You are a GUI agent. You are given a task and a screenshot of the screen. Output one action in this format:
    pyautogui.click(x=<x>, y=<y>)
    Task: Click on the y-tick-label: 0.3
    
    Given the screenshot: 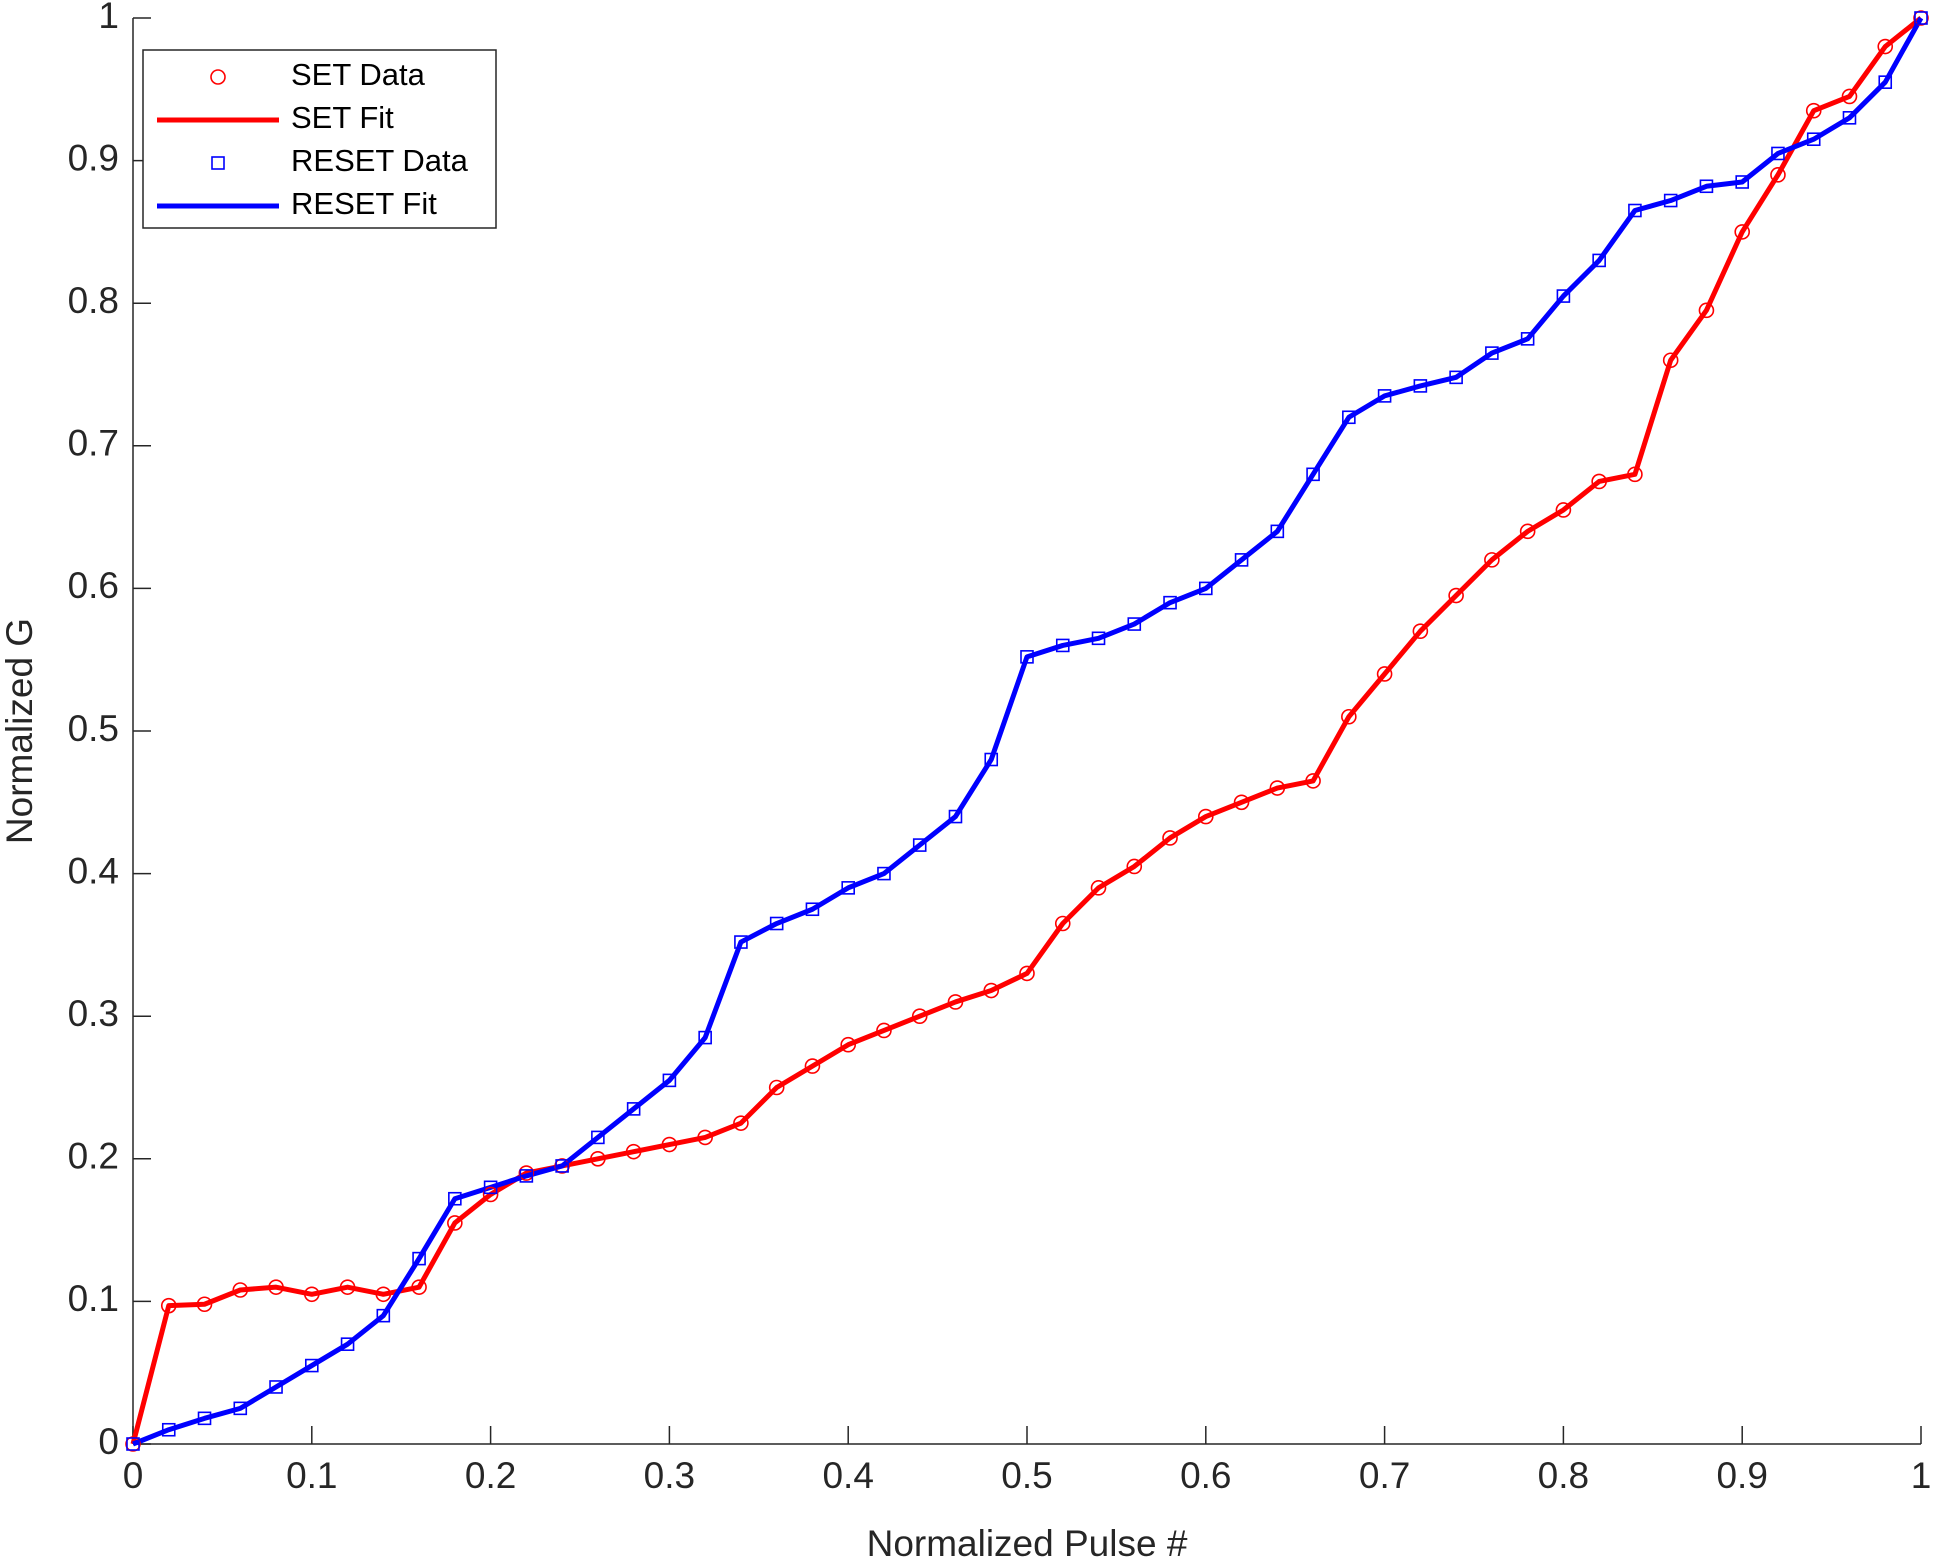 What is the action you would take?
    pyautogui.click(x=93, y=1013)
    